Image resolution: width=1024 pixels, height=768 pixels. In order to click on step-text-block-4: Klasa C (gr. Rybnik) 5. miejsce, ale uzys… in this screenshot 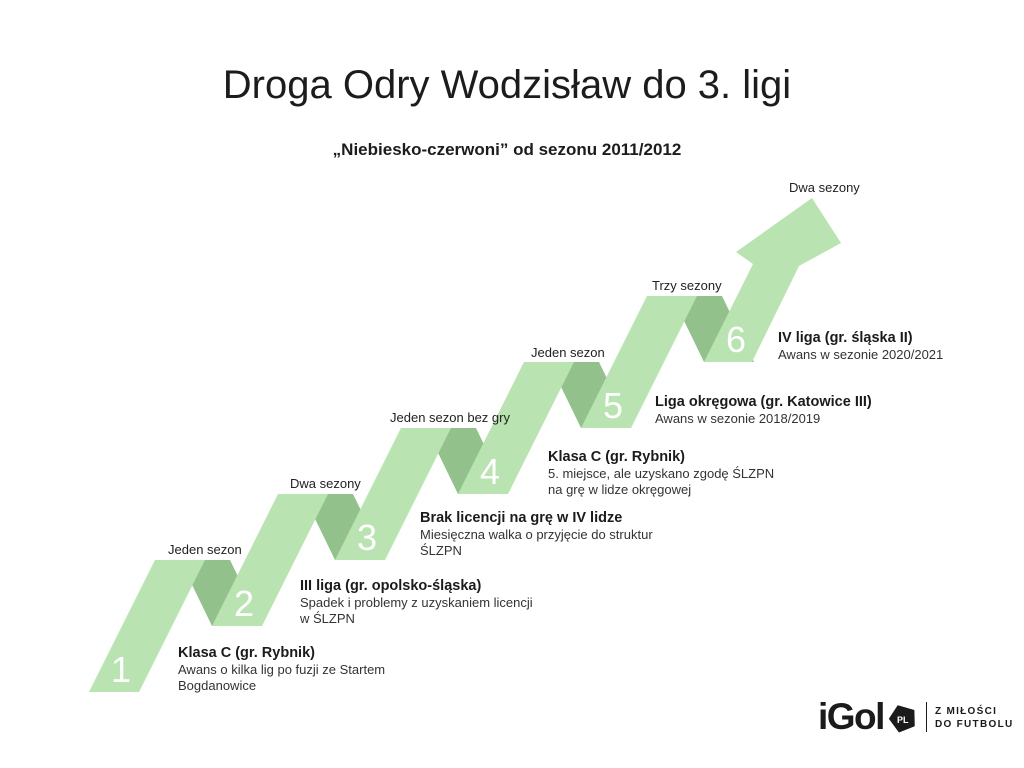, I will do `click(661, 473)`.